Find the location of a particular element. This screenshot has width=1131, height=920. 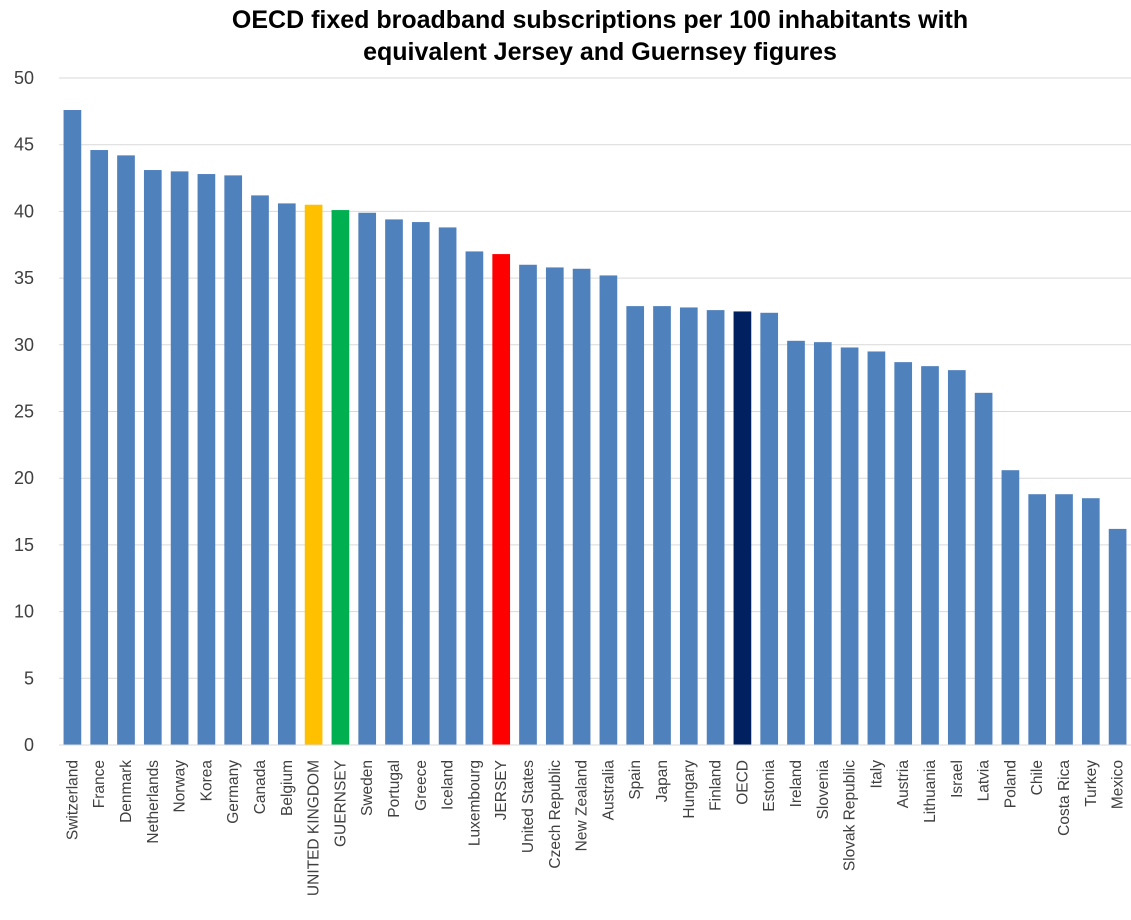

x-category-label: Sweden is located at coordinates (367, 788).